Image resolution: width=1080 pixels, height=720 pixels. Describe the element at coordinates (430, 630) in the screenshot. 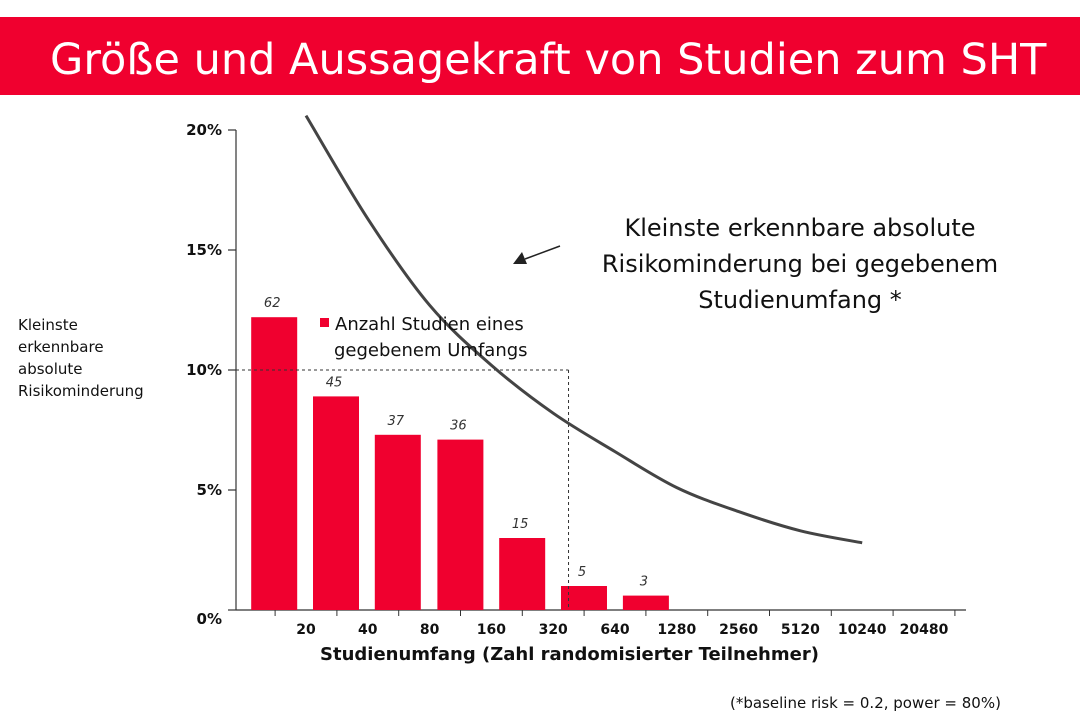

I see `x-tick-label: 80` at that location.